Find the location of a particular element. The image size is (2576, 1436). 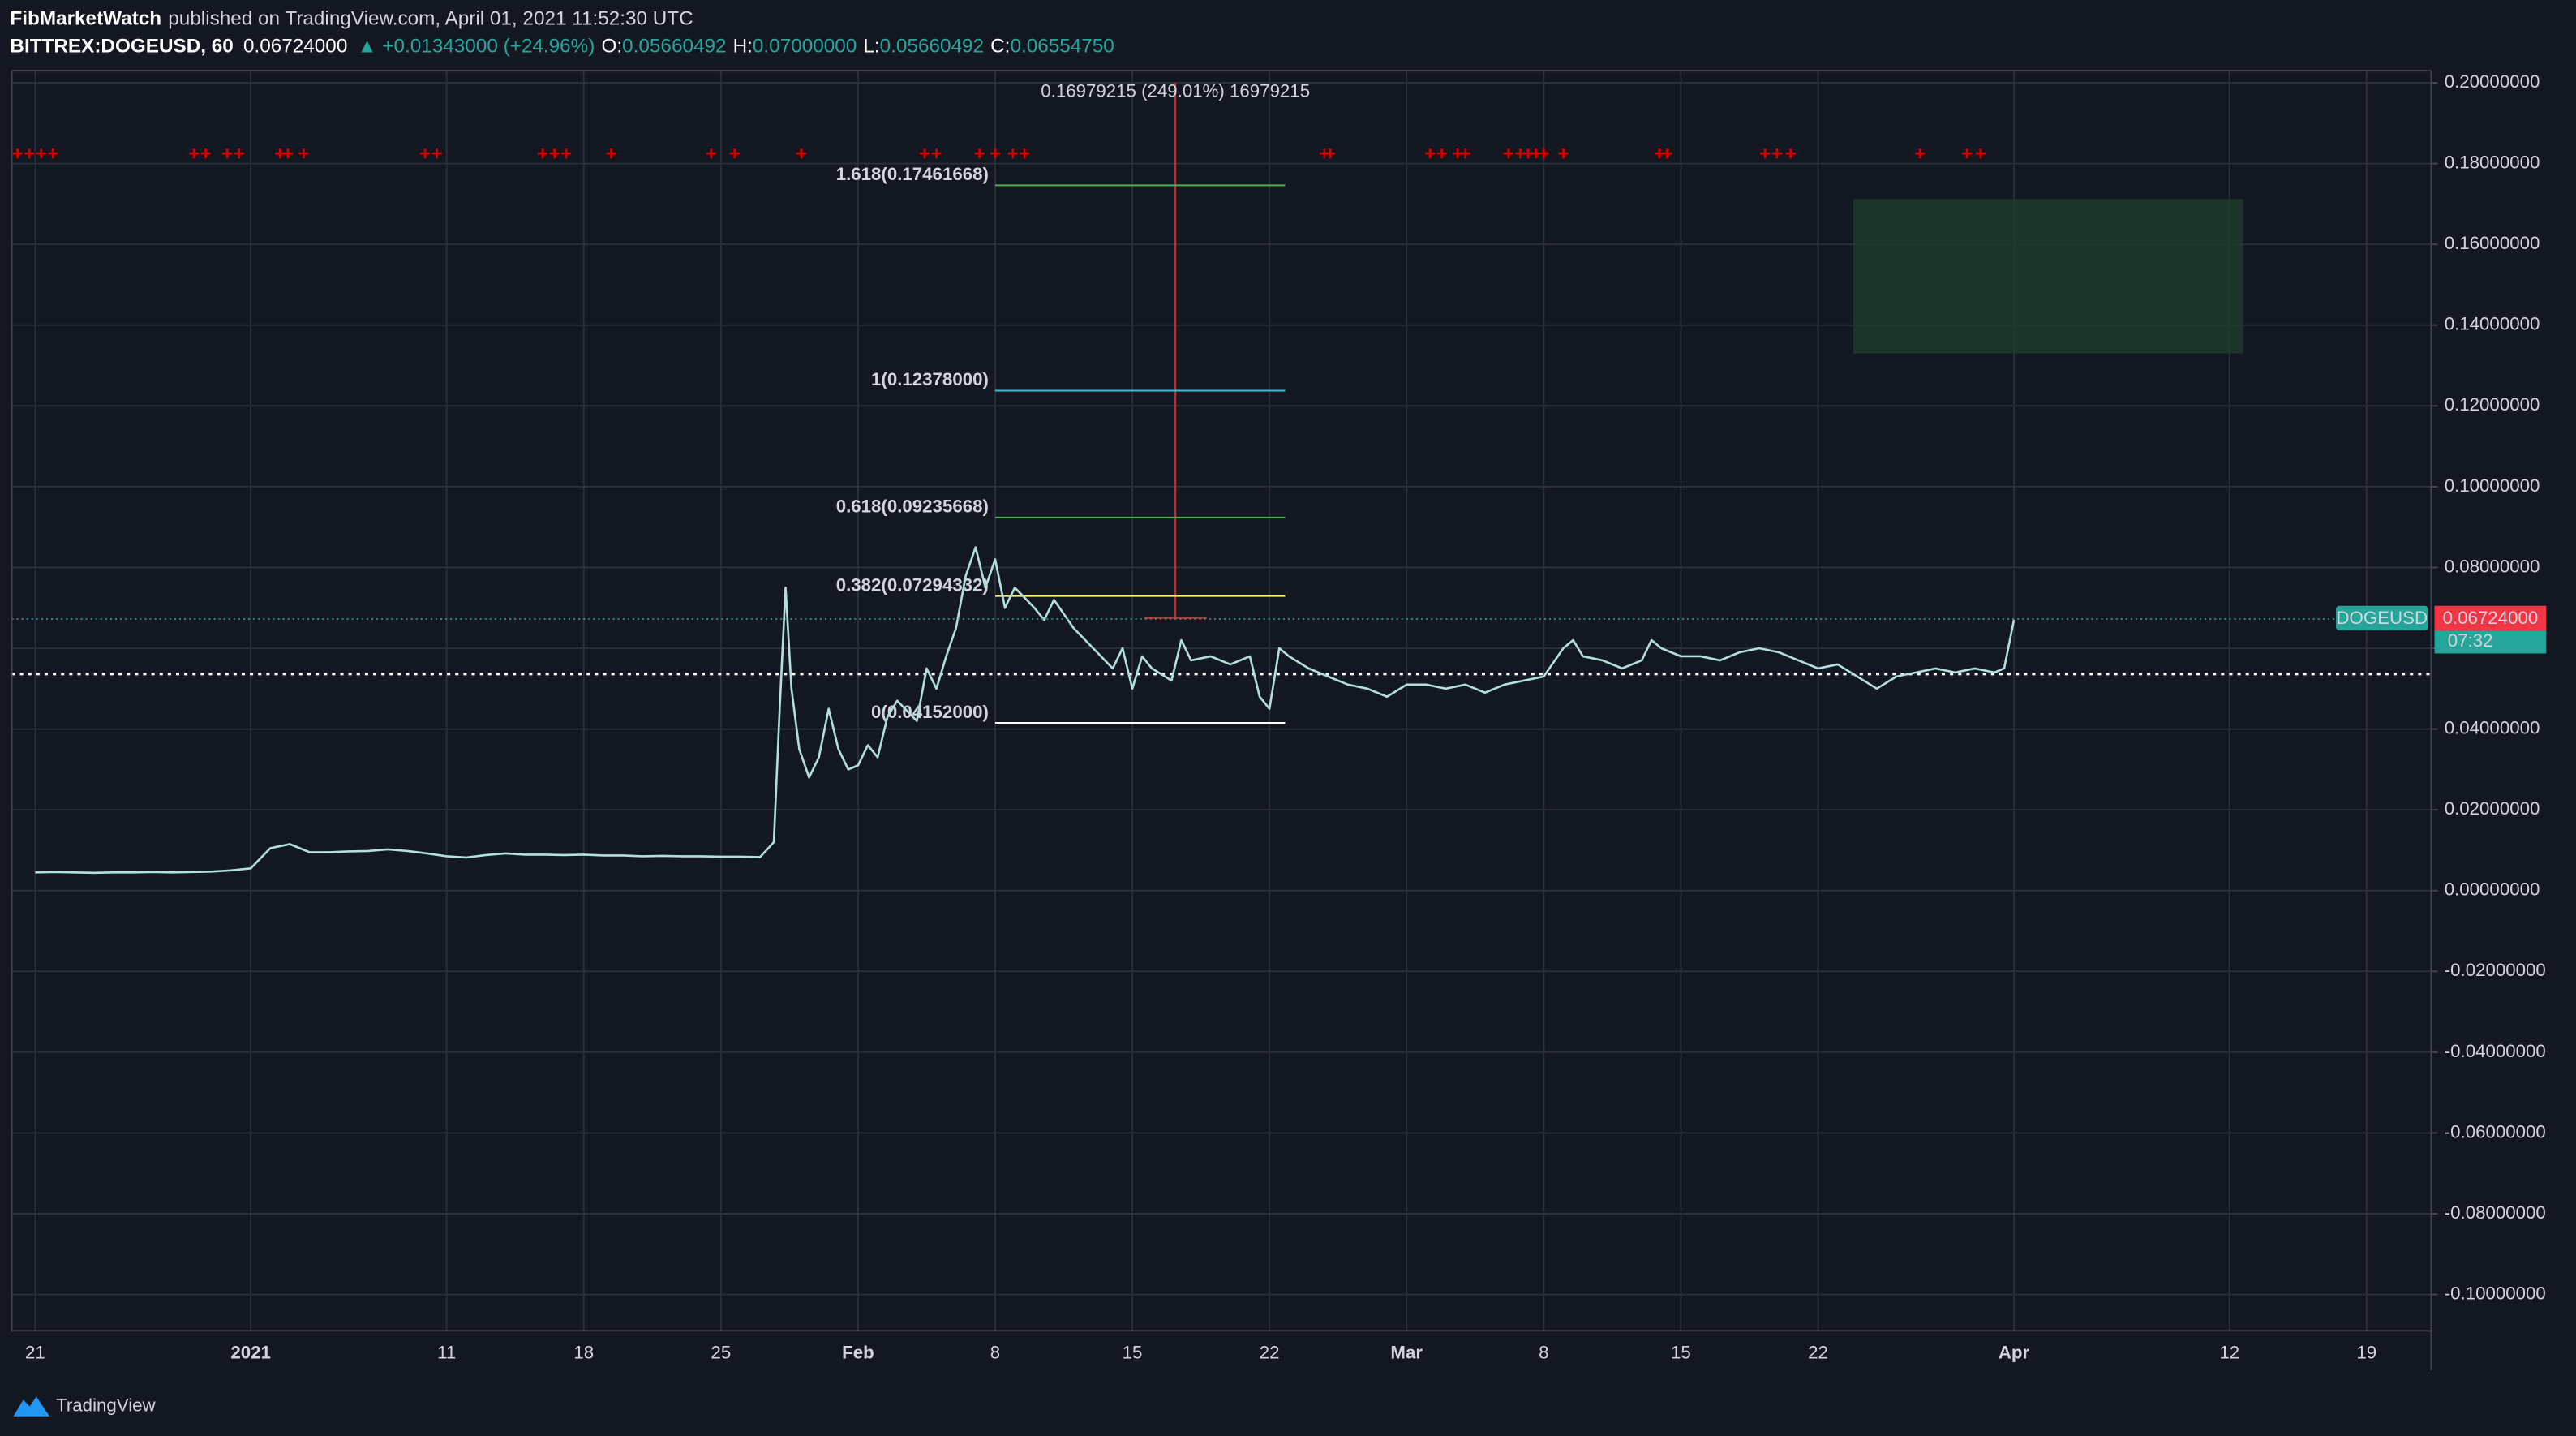

zone is located at coordinates (2048, 277).